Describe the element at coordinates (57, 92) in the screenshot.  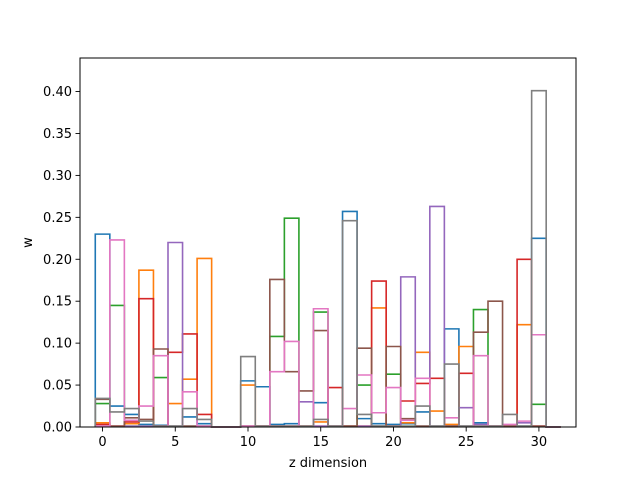
I see `y-tick-label: 0.40` at that location.